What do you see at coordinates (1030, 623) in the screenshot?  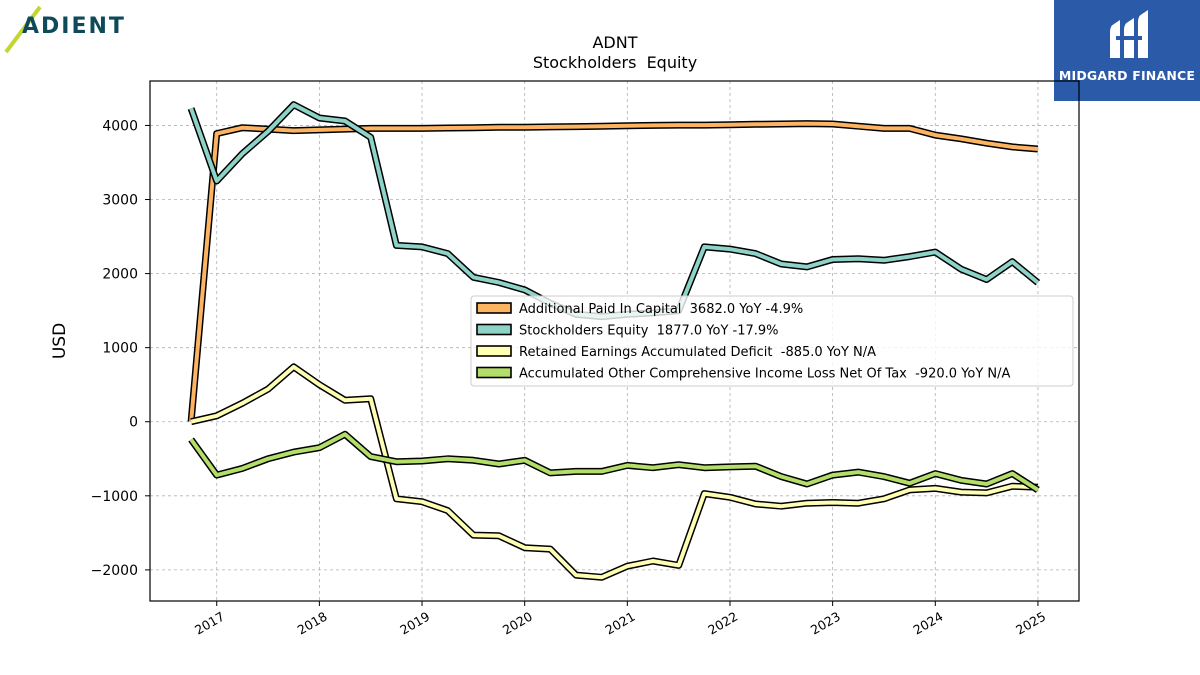 I see `x-tick-label: 2025` at bounding box center [1030, 623].